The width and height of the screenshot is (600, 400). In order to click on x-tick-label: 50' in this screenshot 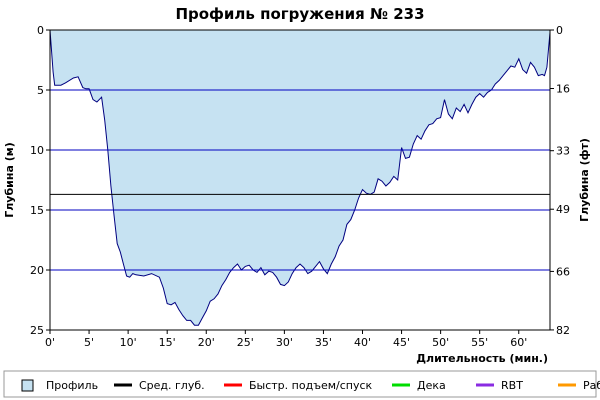, I will do `click(440, 342)`.